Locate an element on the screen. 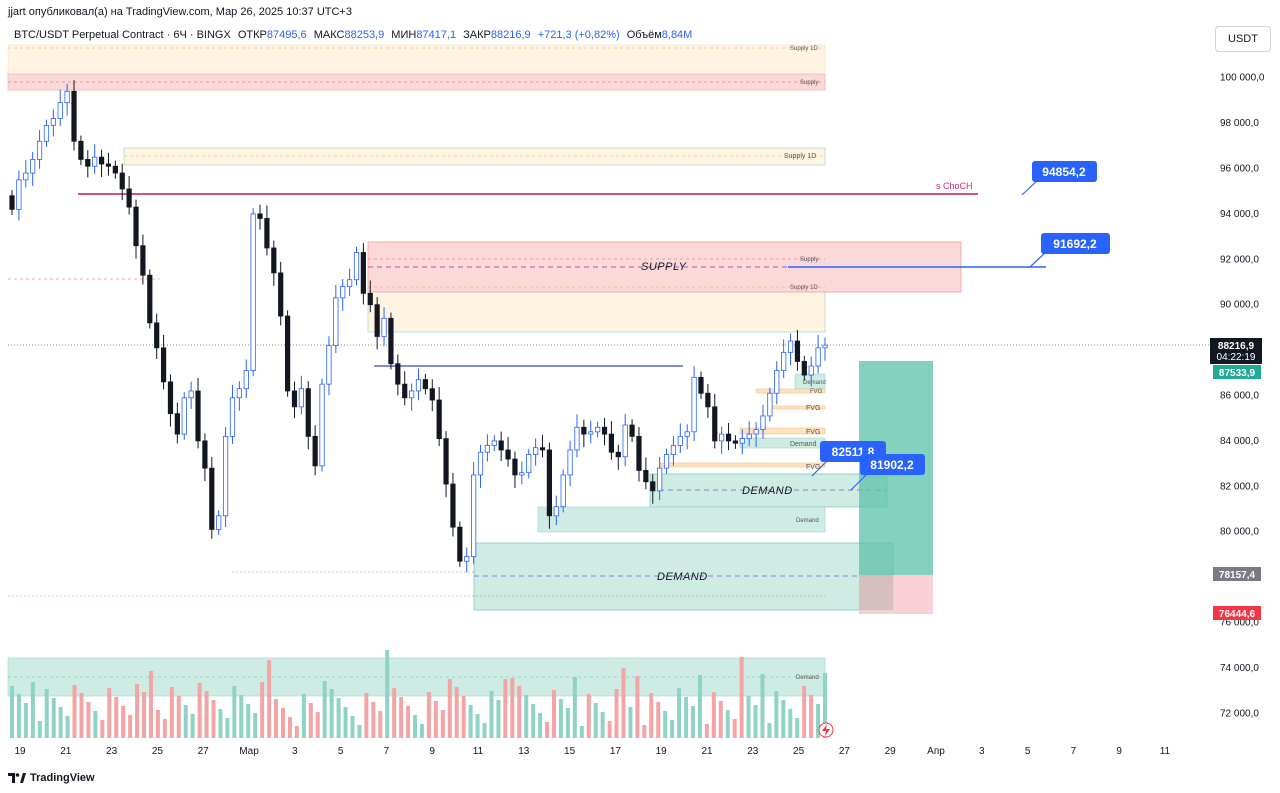 The height and width of the screenshot is (793, 1280). symbol-name: BTC/USDT Perpetual Contract · 6Ч · BINGX is located at coordinates (122, 35).